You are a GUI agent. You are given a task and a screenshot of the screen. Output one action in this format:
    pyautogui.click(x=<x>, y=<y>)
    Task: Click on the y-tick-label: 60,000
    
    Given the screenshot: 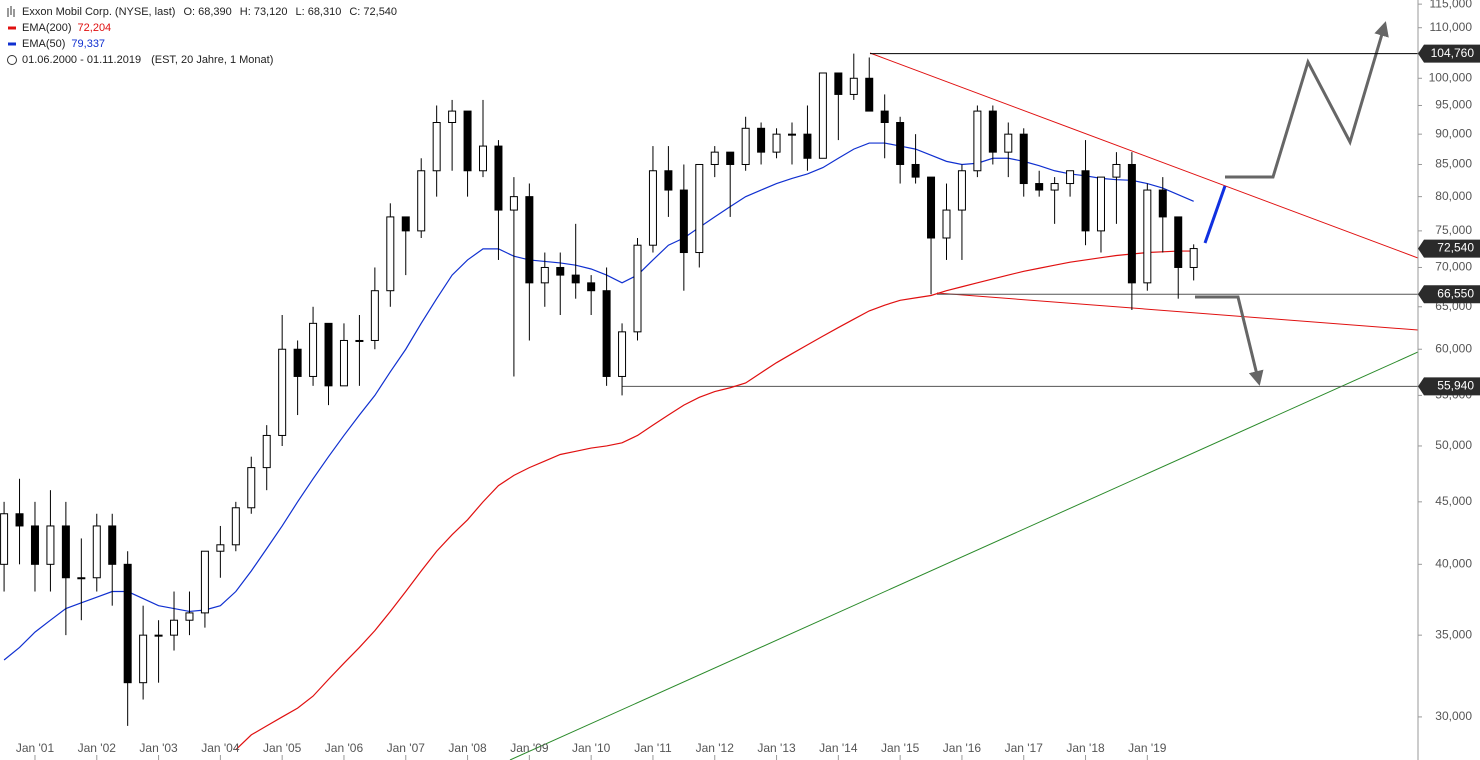 What is the action you would take?
    pyautogui.click(x=1453, y=348)
    